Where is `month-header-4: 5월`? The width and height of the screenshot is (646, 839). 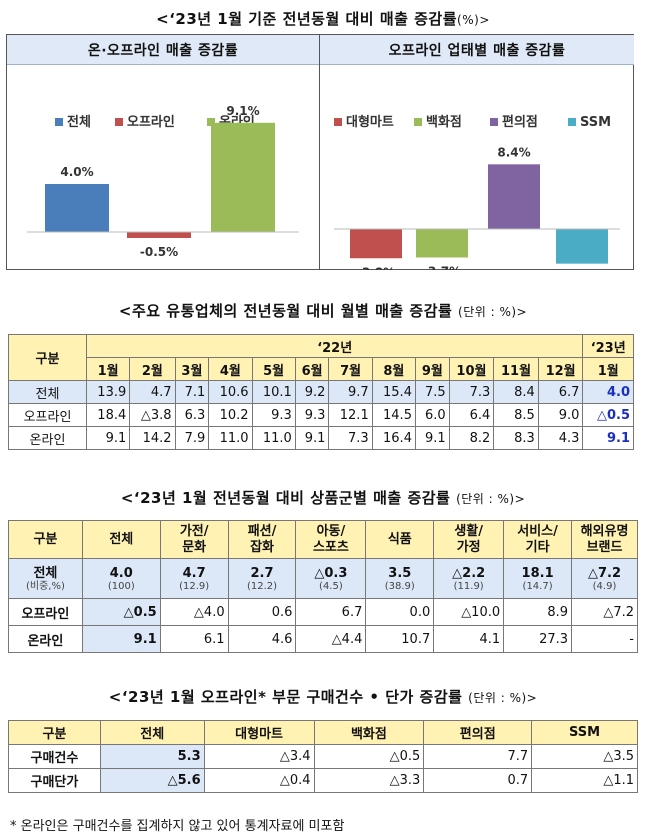 month-header-4: 5월 is located at coordinates (273, 369).